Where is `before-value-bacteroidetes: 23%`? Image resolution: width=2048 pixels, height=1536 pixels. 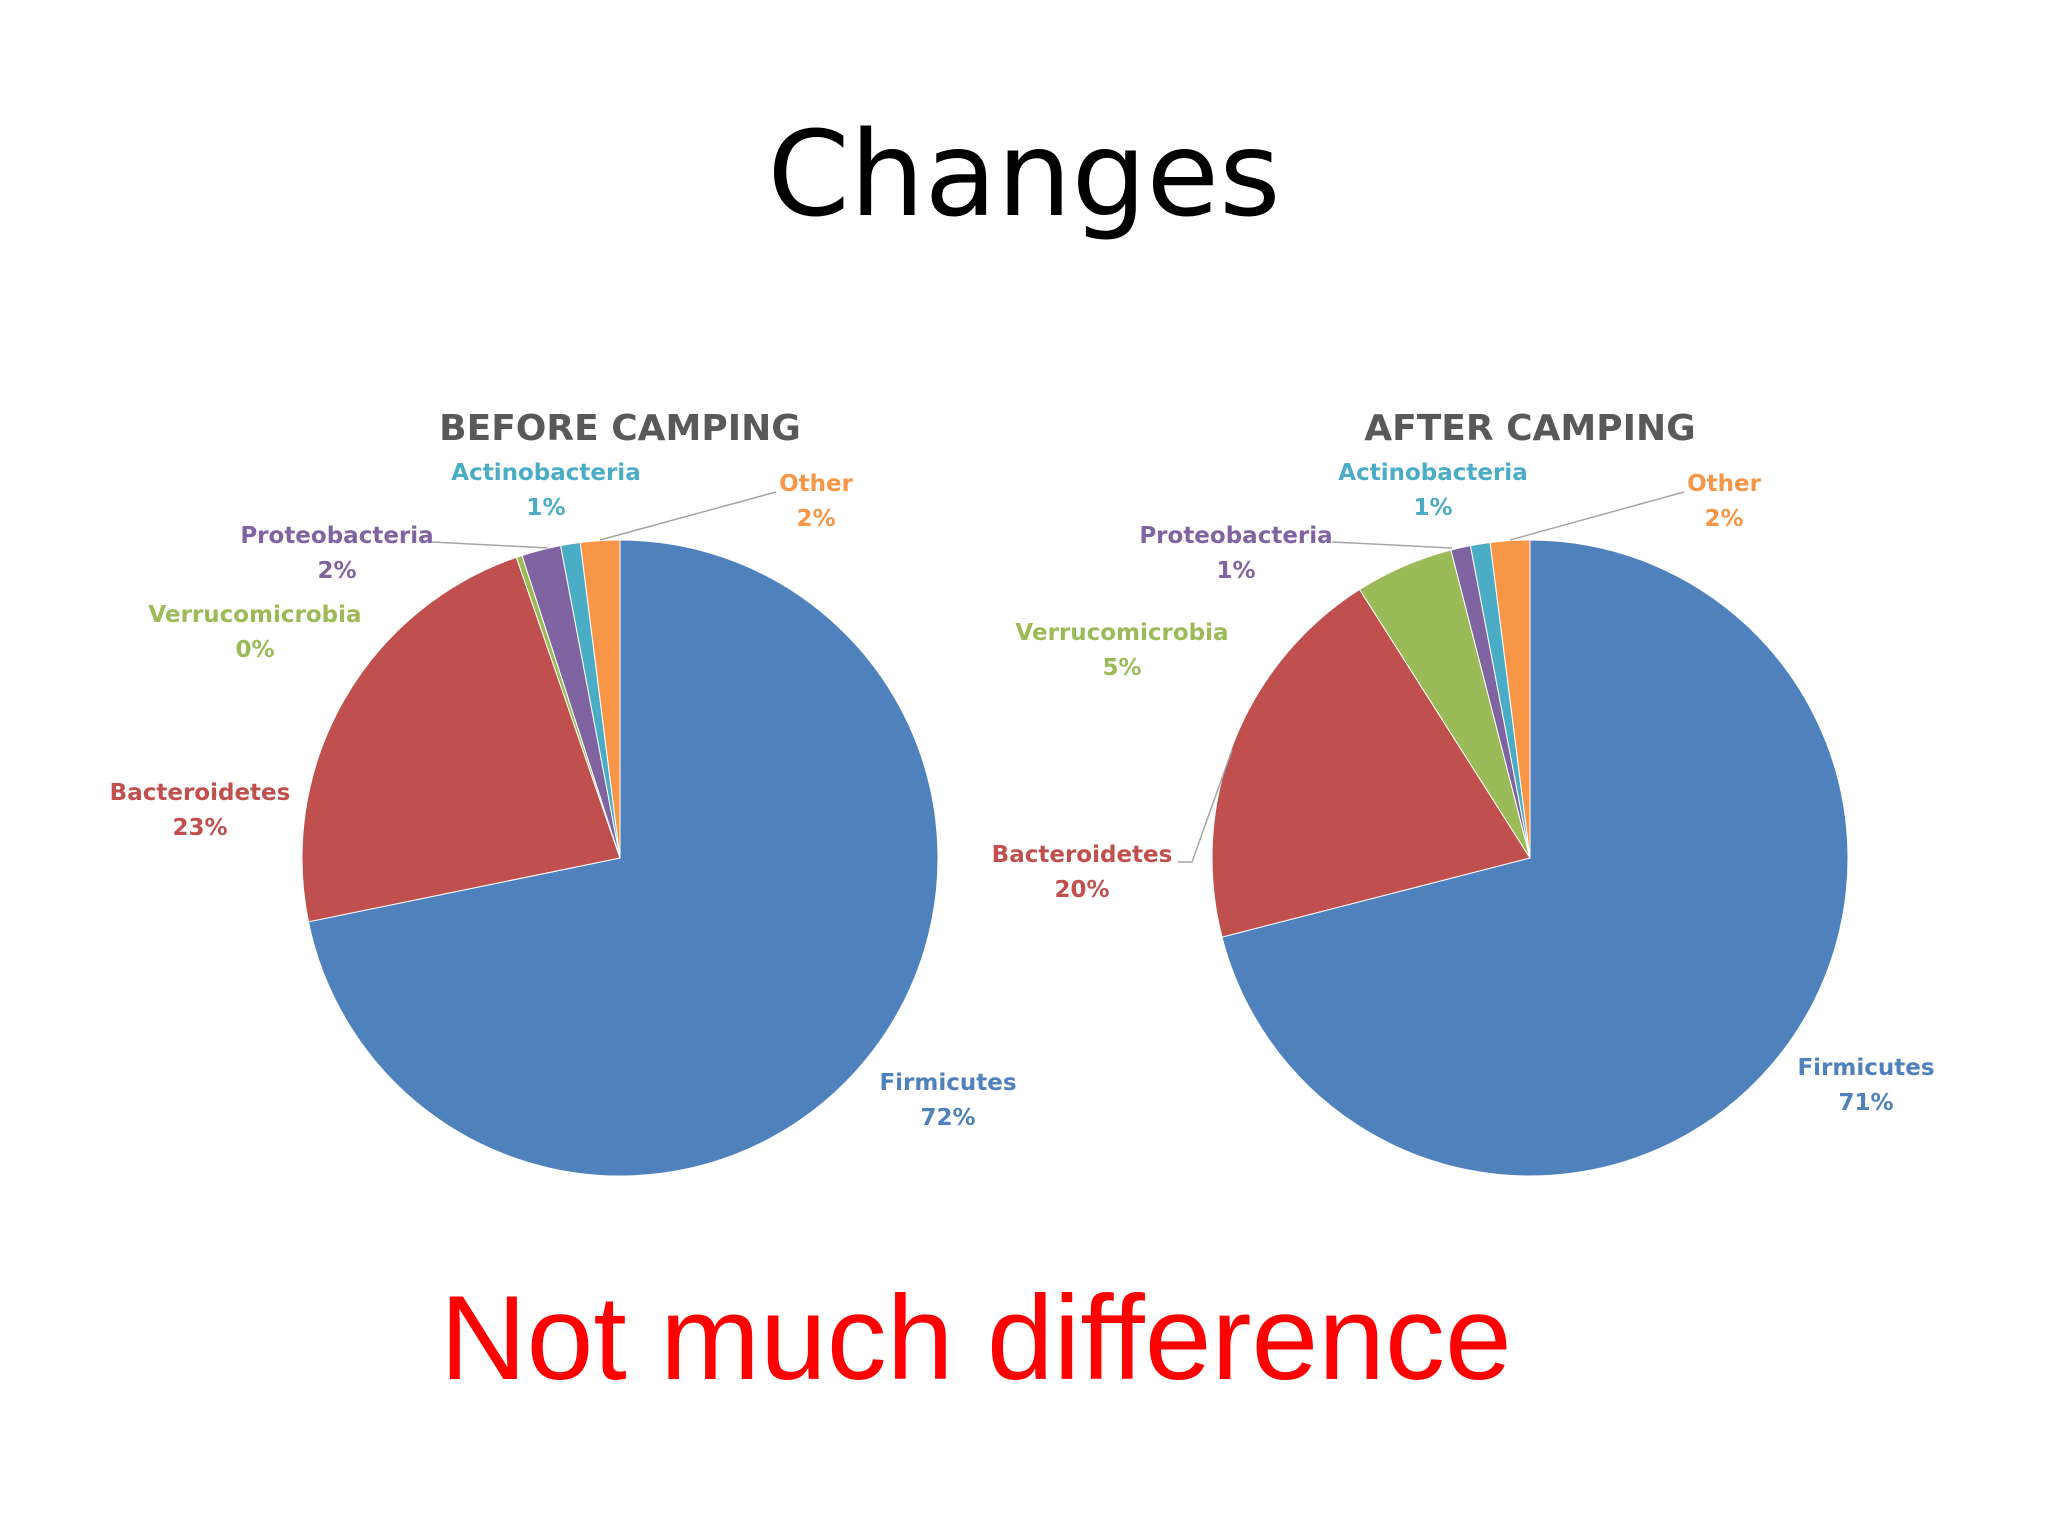 before-value-bacteroidetes: 23% is located at coordinates (199, 828).